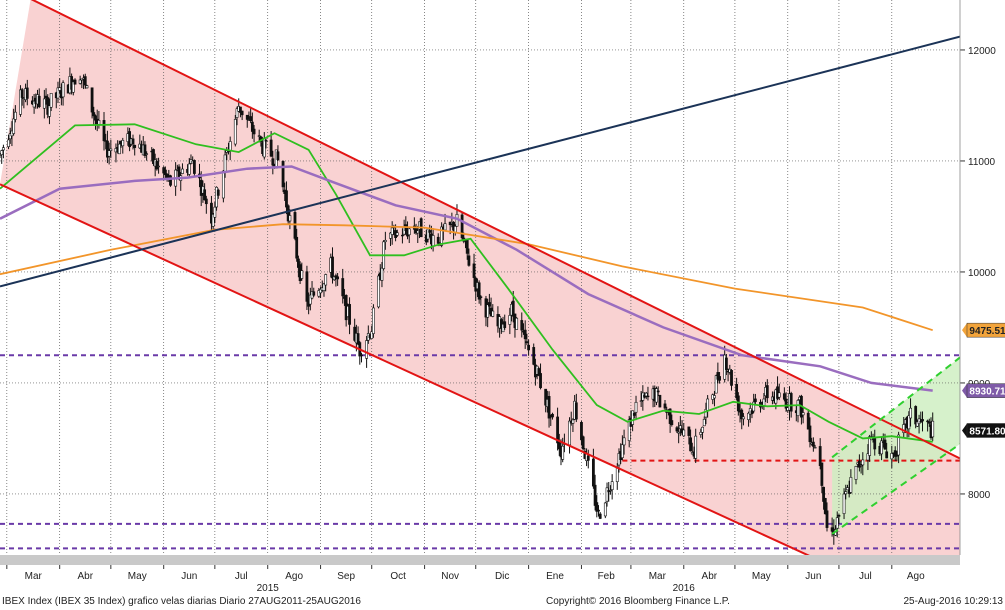  I want to click on x-tick-label: Oct, so click(398, 576).